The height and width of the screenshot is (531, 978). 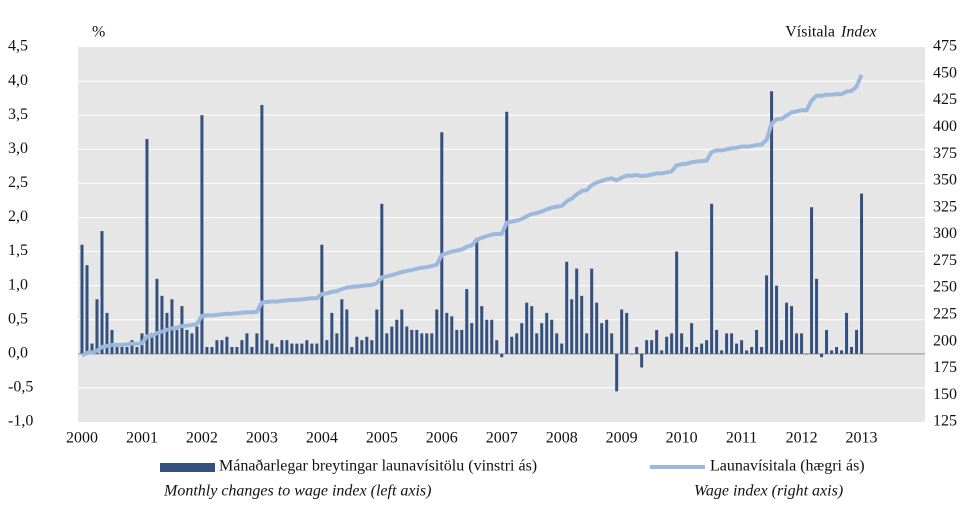 I want to click on legend-label-en: Wage index (right axis), so click(x=768, y=491).